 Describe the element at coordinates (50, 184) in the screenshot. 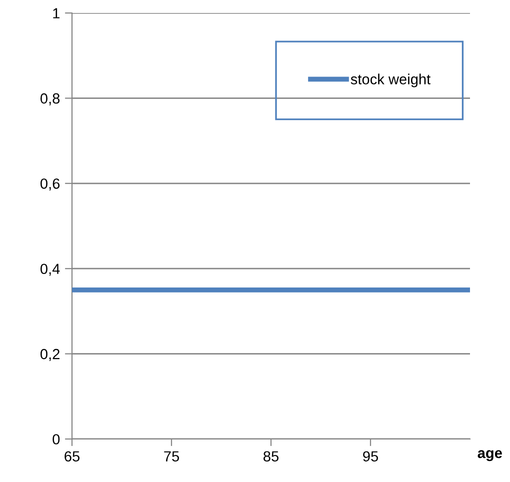

I see `y-tick-label: 0,6` at that location.